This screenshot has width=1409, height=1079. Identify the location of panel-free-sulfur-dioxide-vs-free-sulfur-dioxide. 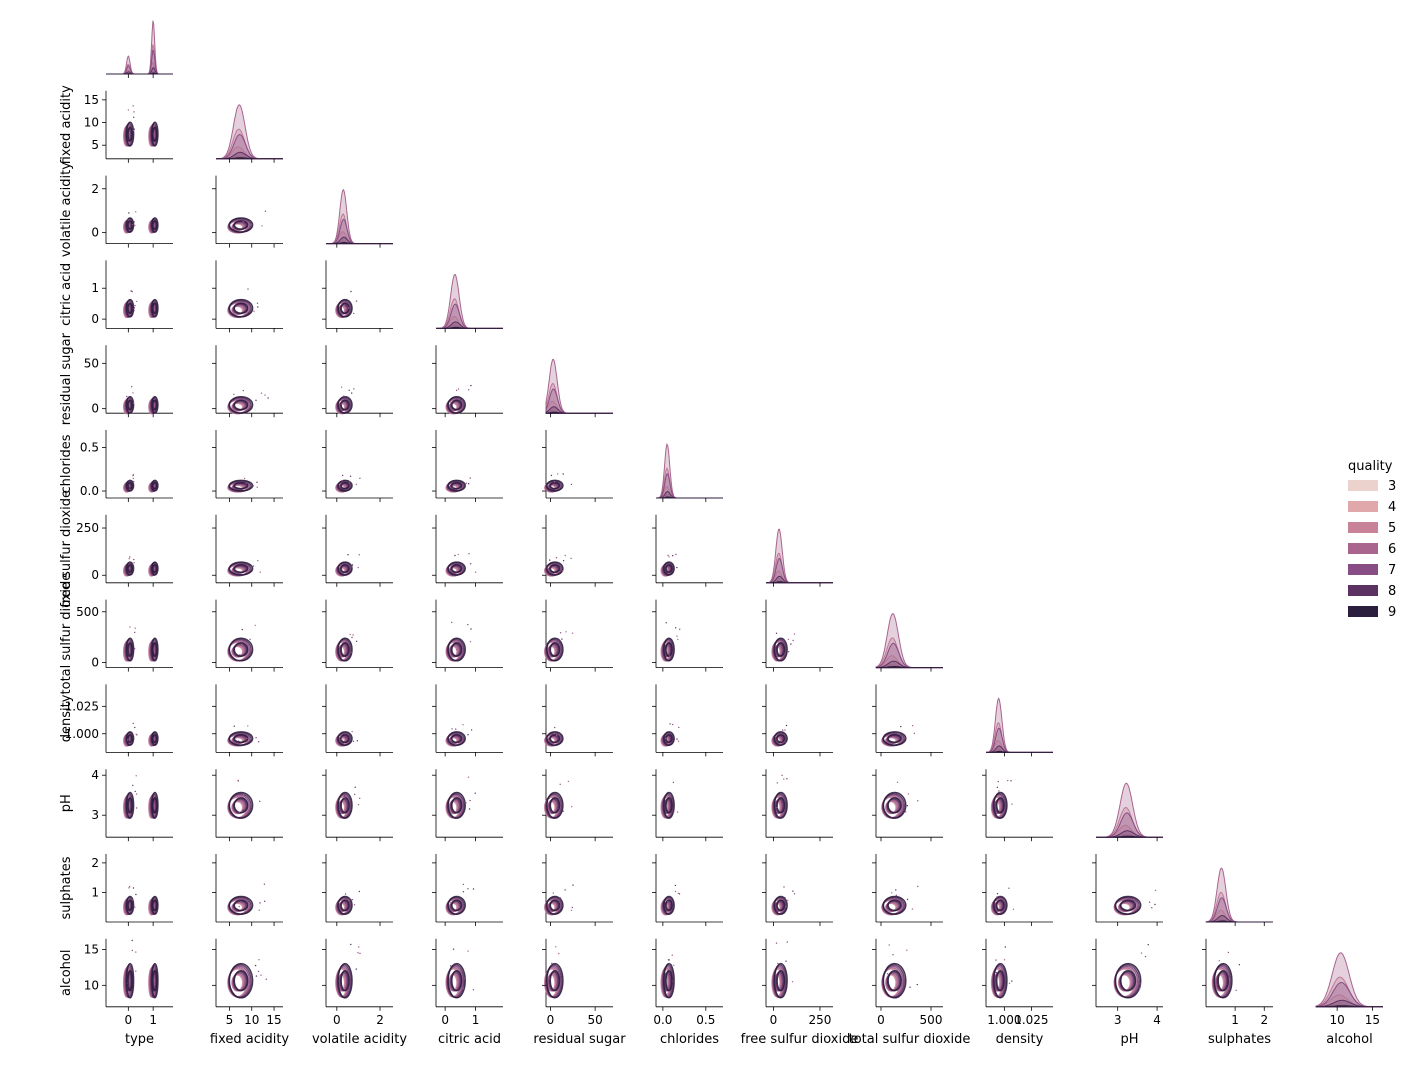
(799, 557).